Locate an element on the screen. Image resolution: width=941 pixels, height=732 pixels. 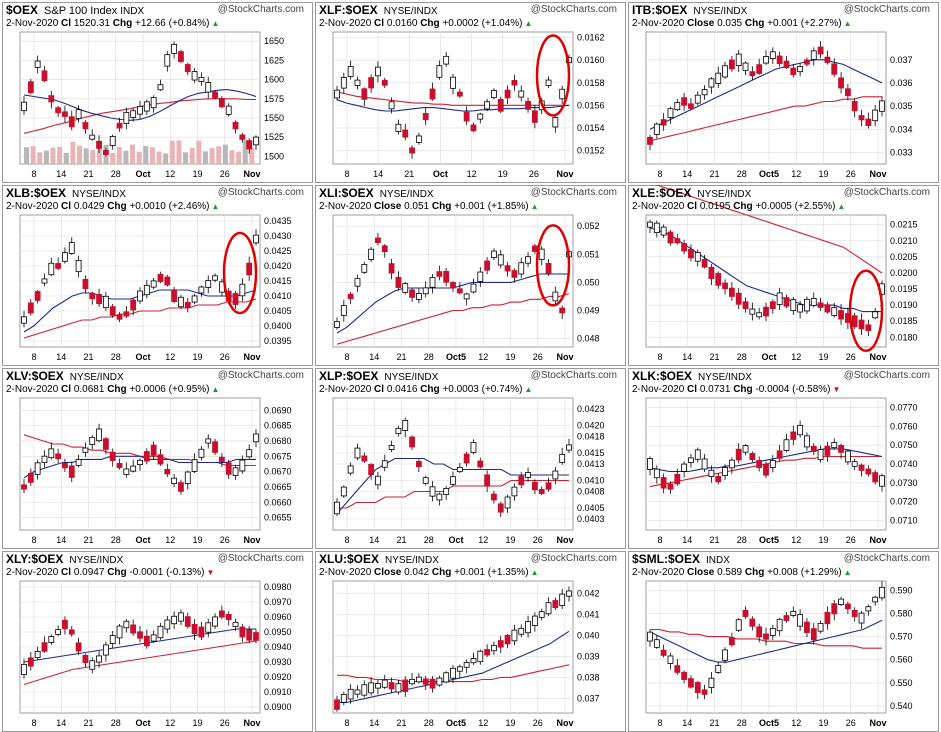
x-tick-label: 8 is located at coordinates (659, 357).